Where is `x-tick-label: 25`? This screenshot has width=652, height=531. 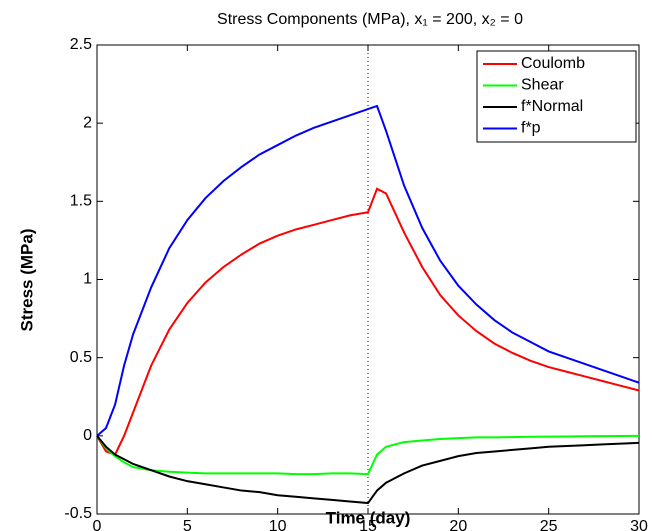
x-tick-label: 25 is located at coordinates (549, 524).